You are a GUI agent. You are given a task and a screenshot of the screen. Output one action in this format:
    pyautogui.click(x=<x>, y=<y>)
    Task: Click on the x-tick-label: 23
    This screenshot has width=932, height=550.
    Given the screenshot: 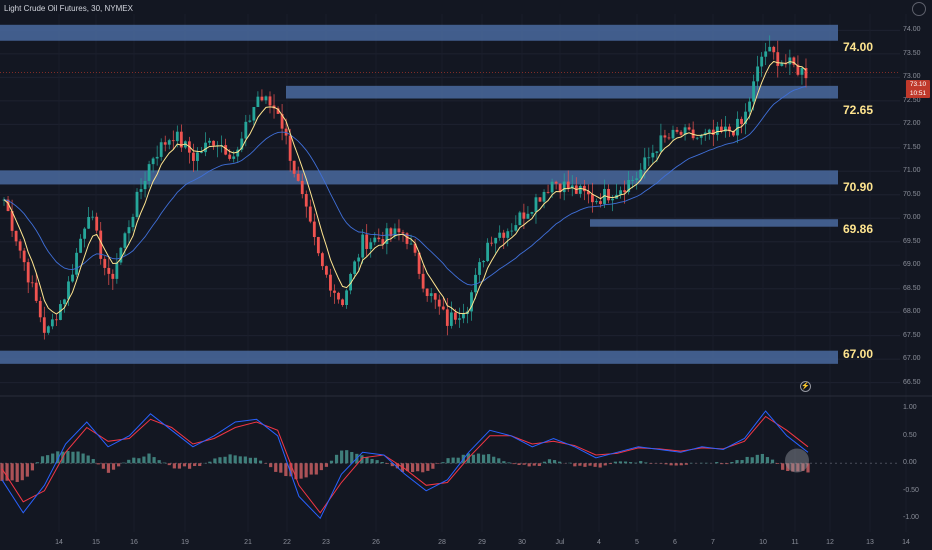 What is the action you would take?
    pyautogui.click(x=326, y=542)
    